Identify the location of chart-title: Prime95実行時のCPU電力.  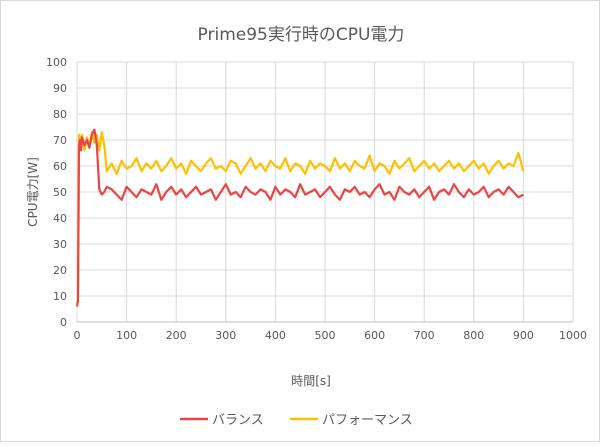
(301, 35).